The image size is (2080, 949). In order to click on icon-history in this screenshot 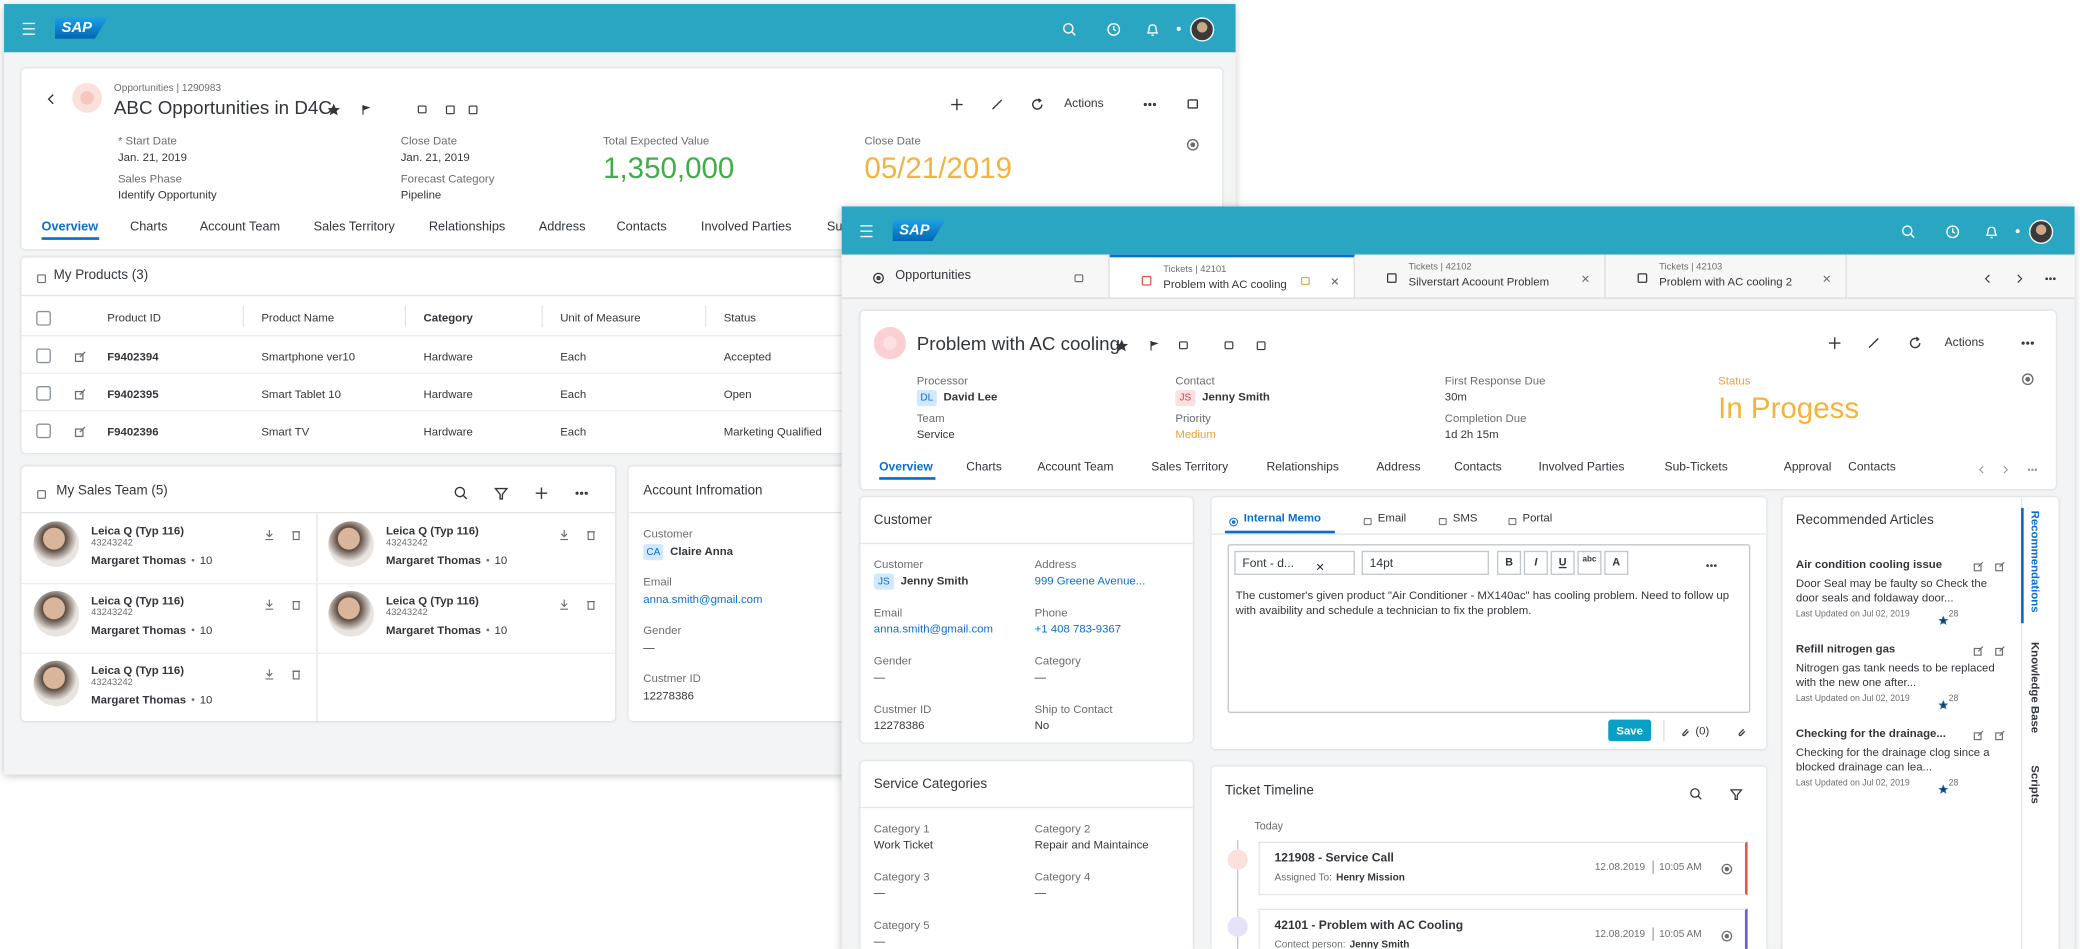, I will do `click(1953, 230)`.